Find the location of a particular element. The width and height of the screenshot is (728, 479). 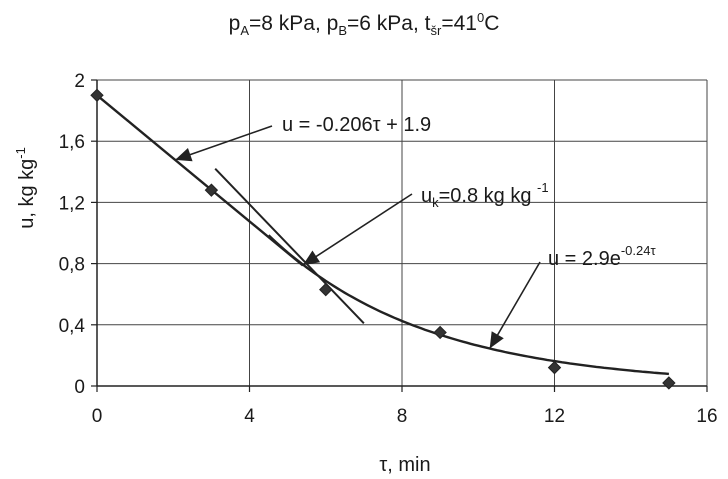

exponential-fit-arrow-head is located at coordinates (496, 340).